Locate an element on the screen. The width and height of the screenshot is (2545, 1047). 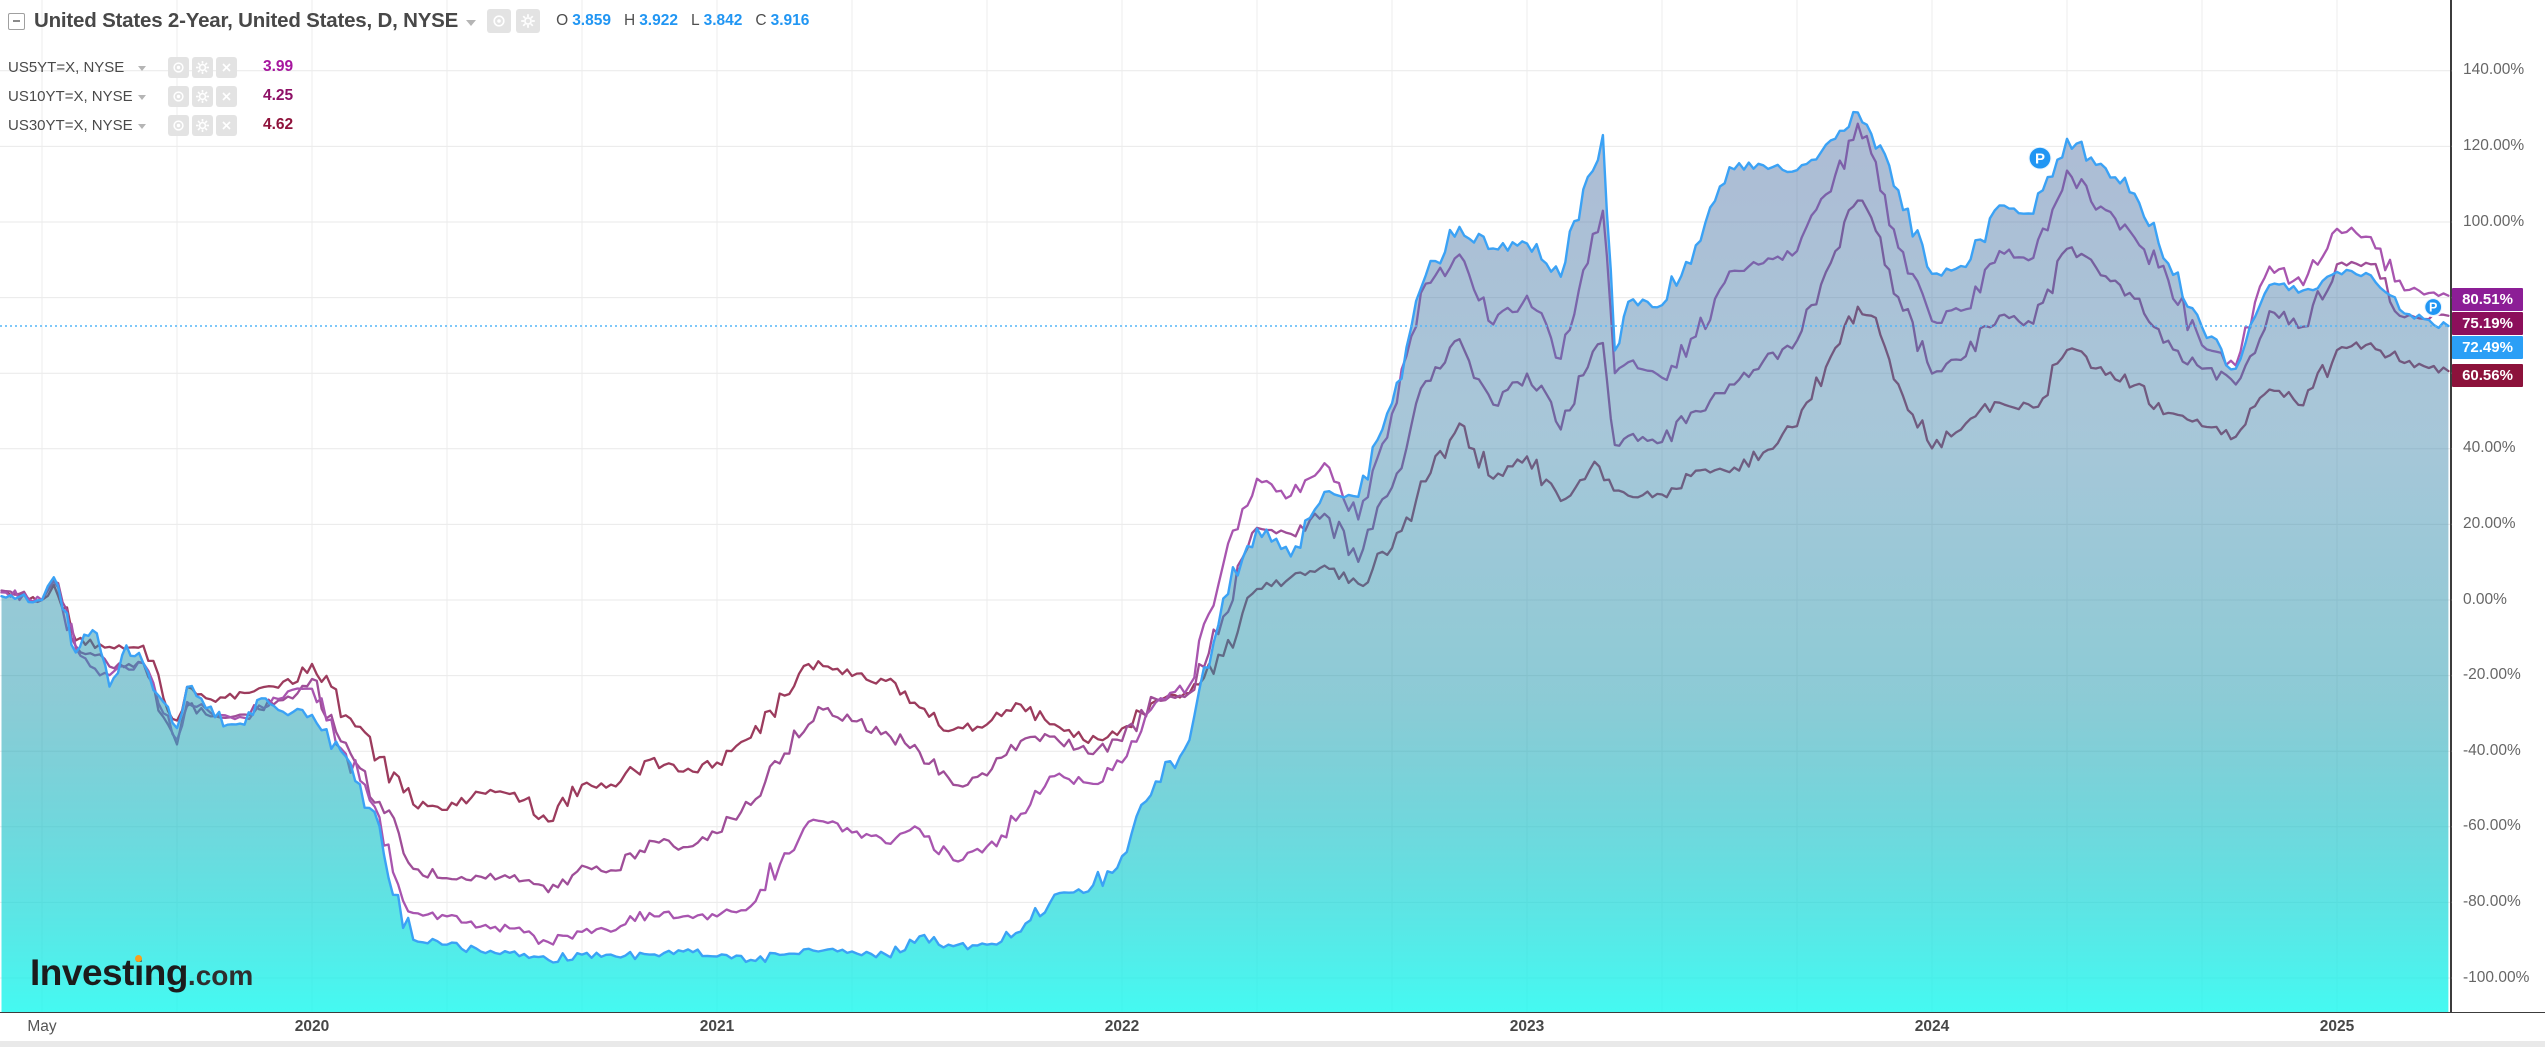
y-axis-tick-label: 120.00% is located at coordinates (2494, 145).